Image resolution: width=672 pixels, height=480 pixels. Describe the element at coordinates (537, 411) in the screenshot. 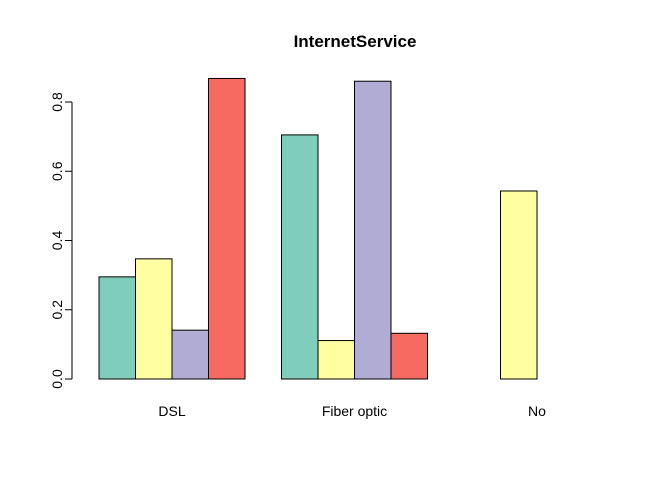

I see `category-label: No` at that location.